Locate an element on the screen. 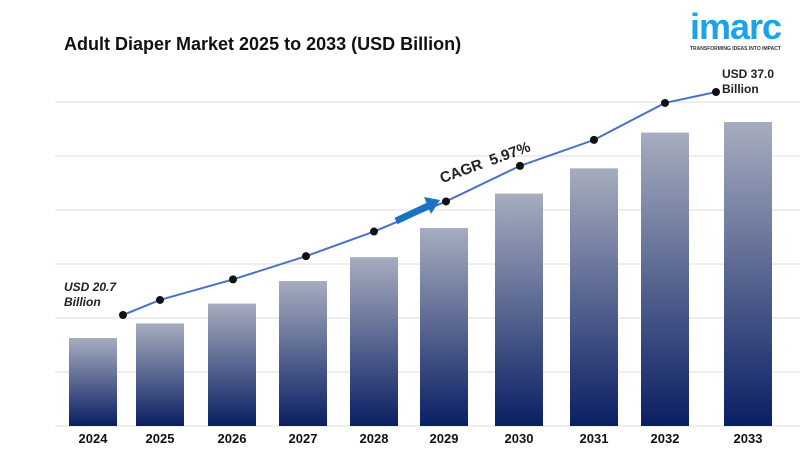 Image resolution: width=800 pixels, height=449 pixels. logo-tagline: TRANSFORMING IDEAS INTO IMPACT is located at coordinates (735, 49).